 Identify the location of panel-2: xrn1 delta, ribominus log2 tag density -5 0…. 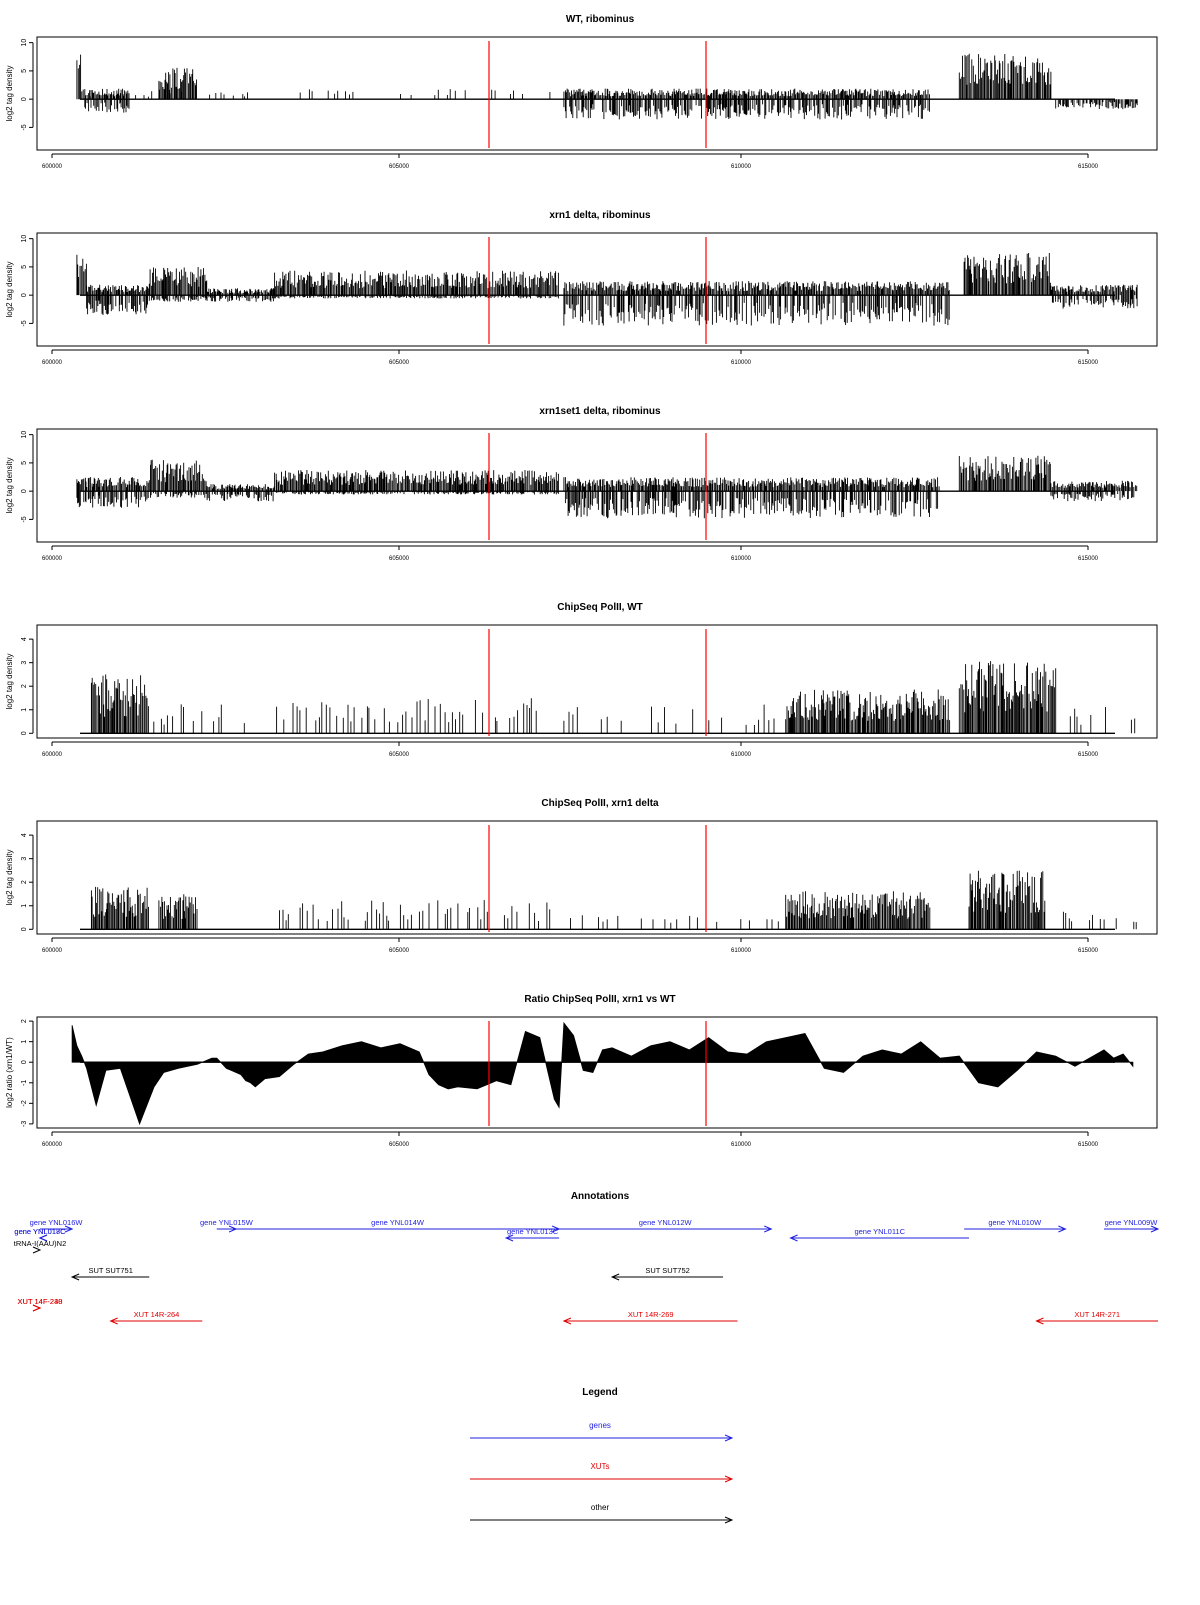
(581, 288).